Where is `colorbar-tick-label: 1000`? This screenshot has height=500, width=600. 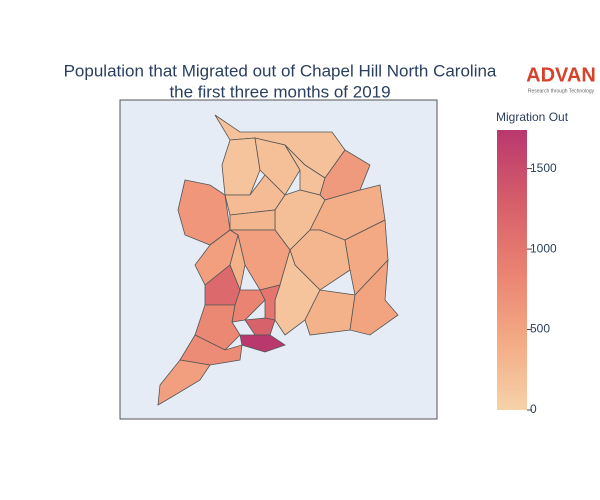 colorbar-tick-label: 1000 is located at coordinates (543, 248).